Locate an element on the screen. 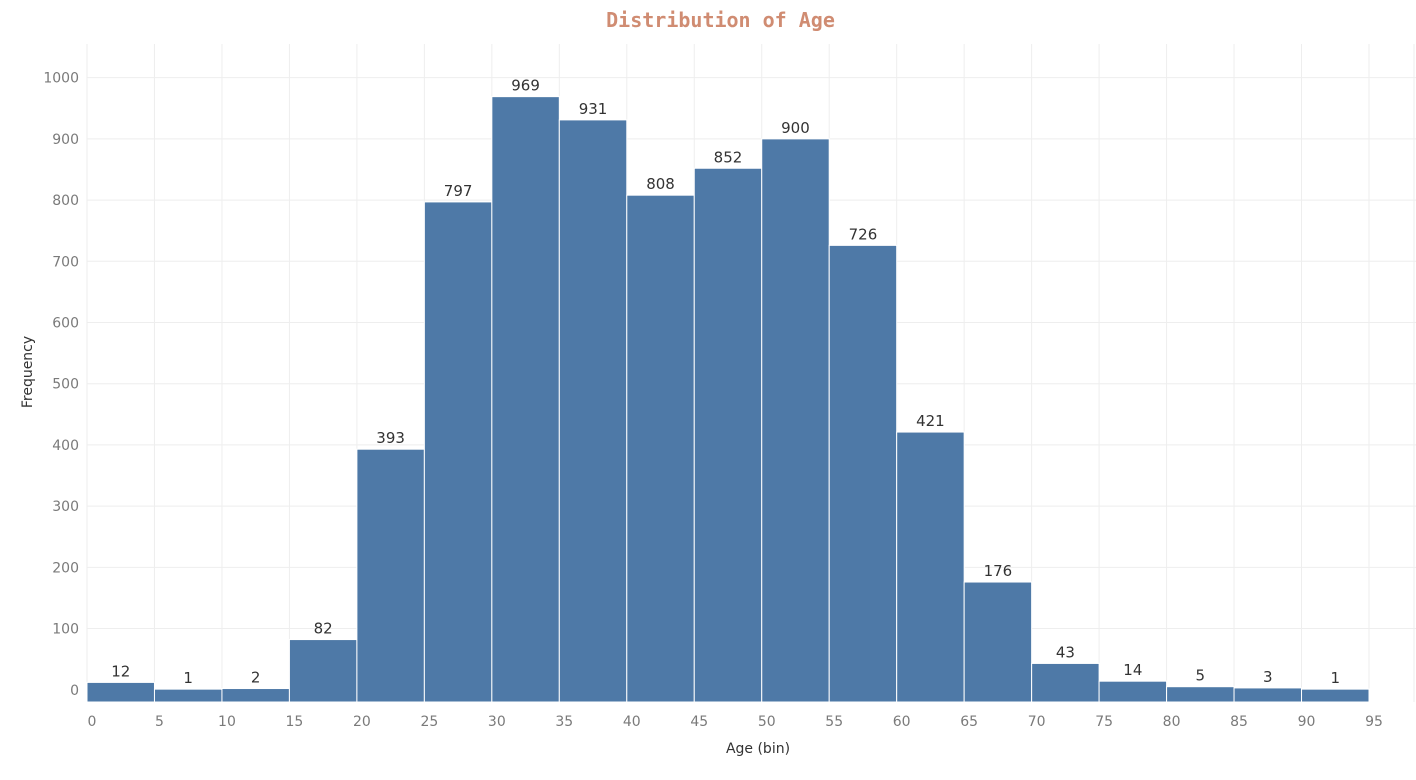 The width and height of the screenshot is (1416, 780). y-tick-label: 1000 is located at coordinates (61, 79).